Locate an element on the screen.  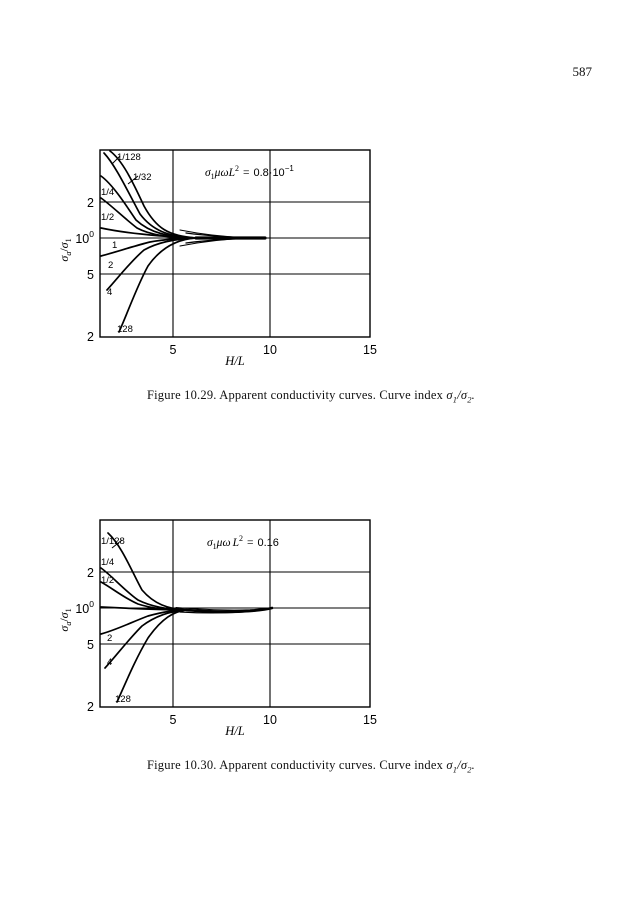
curve-label: 1/32 is located at coordinates (142, 177).